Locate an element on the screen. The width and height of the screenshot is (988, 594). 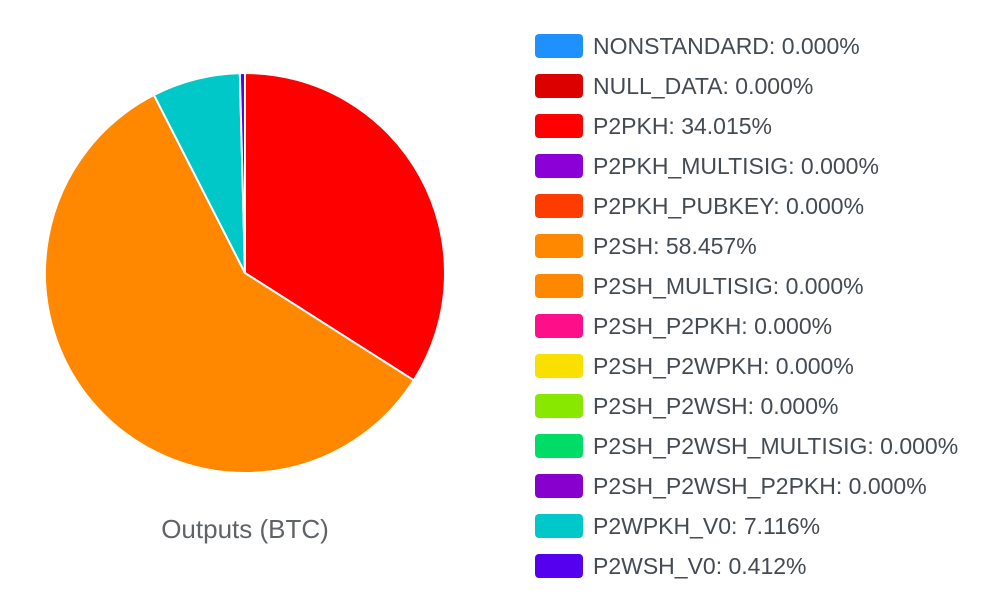
legend-item: P2PKH_PUBKEY: 0.000% is located at coordinates (746, 206).